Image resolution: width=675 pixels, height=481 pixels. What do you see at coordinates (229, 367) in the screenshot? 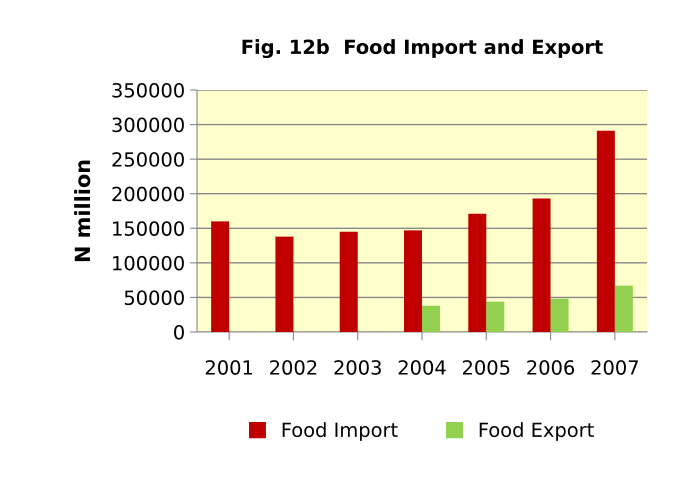
I see `x-tick-label: 2001` at bounding box center [229, 367].